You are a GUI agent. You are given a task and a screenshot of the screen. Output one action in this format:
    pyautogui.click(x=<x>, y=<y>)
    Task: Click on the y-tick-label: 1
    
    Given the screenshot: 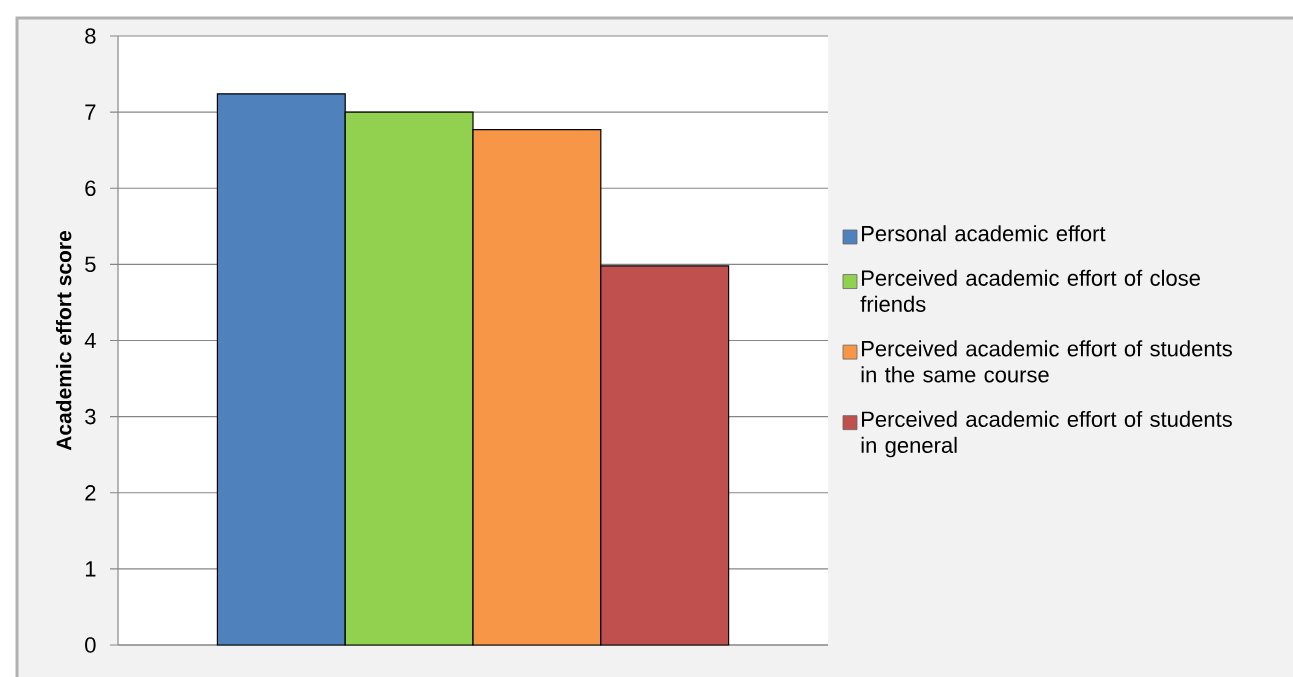 What is the action you would take?
    pyautogui.click(x=90, y=569)
    